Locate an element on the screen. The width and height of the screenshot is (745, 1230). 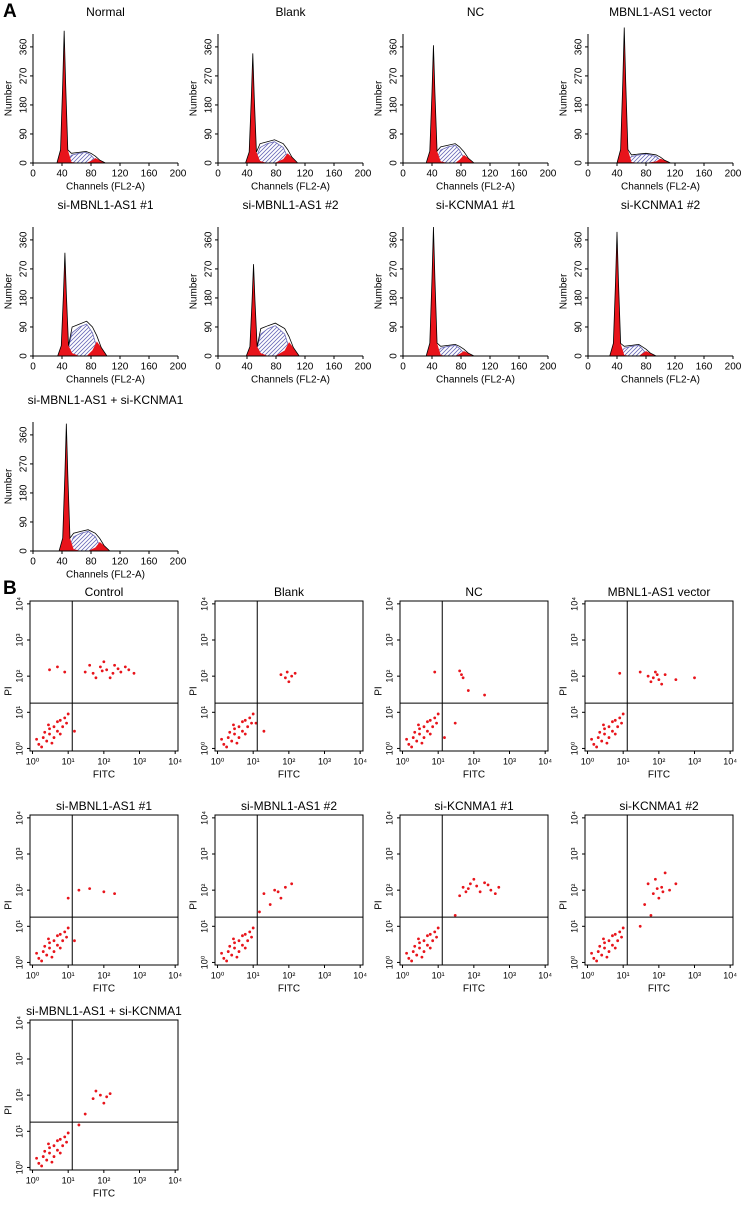
panel-label: A is located at coordinates (10, 11).